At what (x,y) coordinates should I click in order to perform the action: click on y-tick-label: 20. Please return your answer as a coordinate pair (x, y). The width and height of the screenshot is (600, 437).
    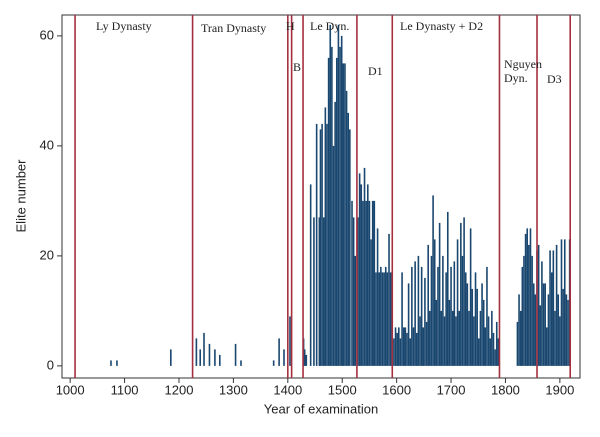
    Looking at the image, I should click on (47, 254).